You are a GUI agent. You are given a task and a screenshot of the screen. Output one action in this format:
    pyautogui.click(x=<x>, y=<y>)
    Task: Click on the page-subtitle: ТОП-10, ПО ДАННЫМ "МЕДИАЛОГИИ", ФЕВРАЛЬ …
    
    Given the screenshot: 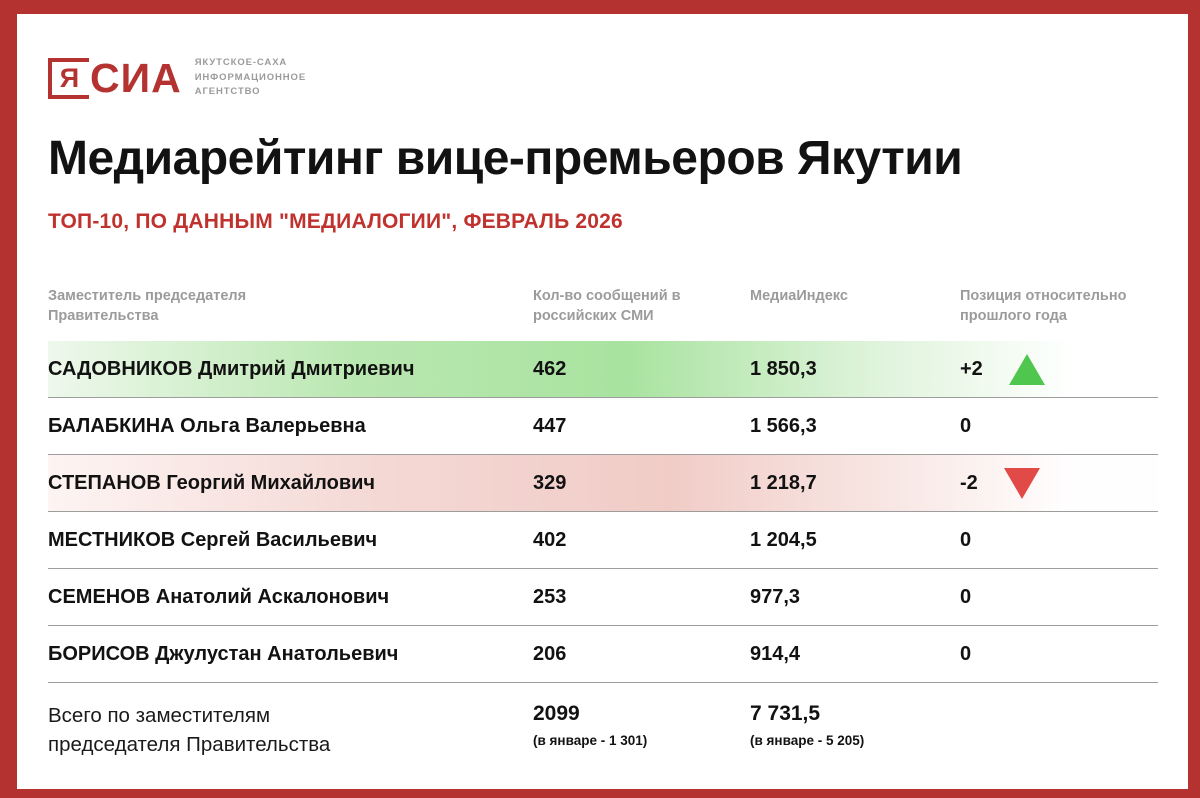 What is the action you would take?
    pyautogui.click(x=335, y=221)
    